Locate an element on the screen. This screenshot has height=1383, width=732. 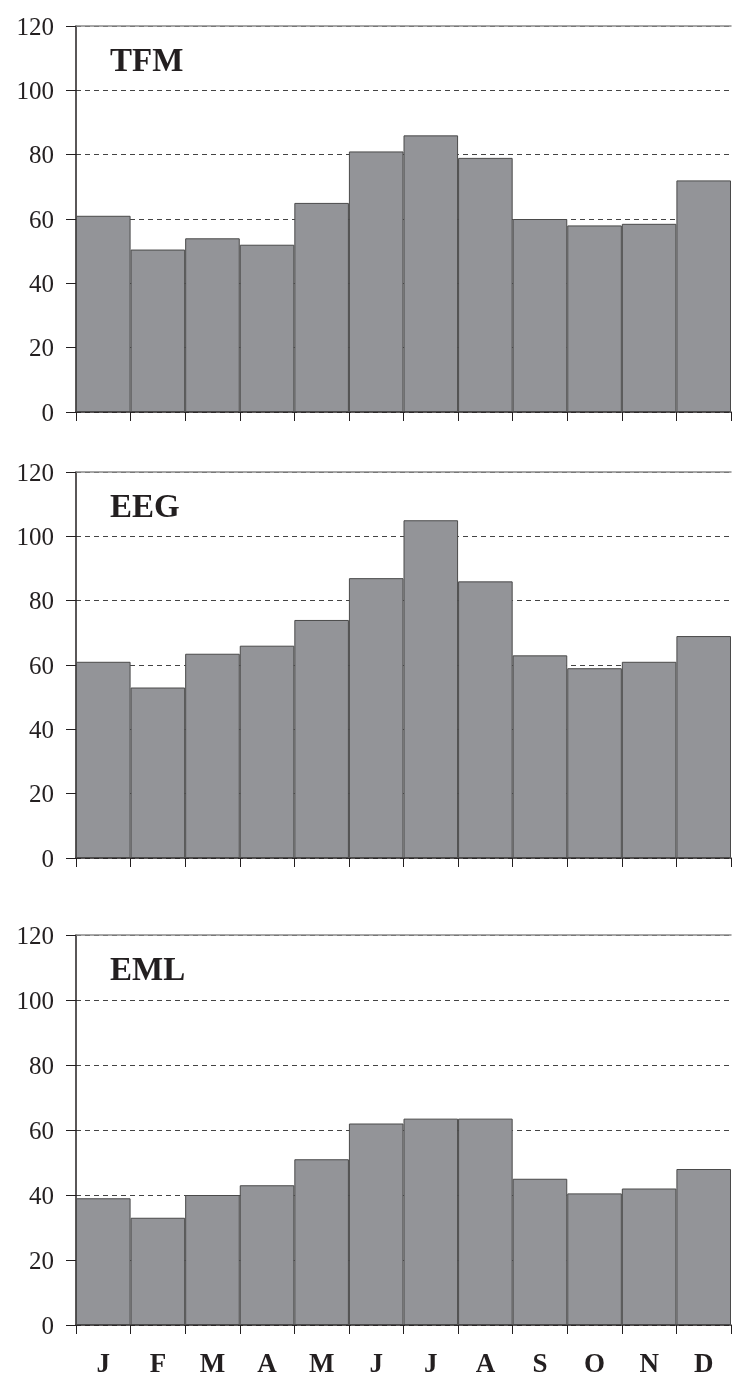
text: EML is located at coordinates (148, 968).